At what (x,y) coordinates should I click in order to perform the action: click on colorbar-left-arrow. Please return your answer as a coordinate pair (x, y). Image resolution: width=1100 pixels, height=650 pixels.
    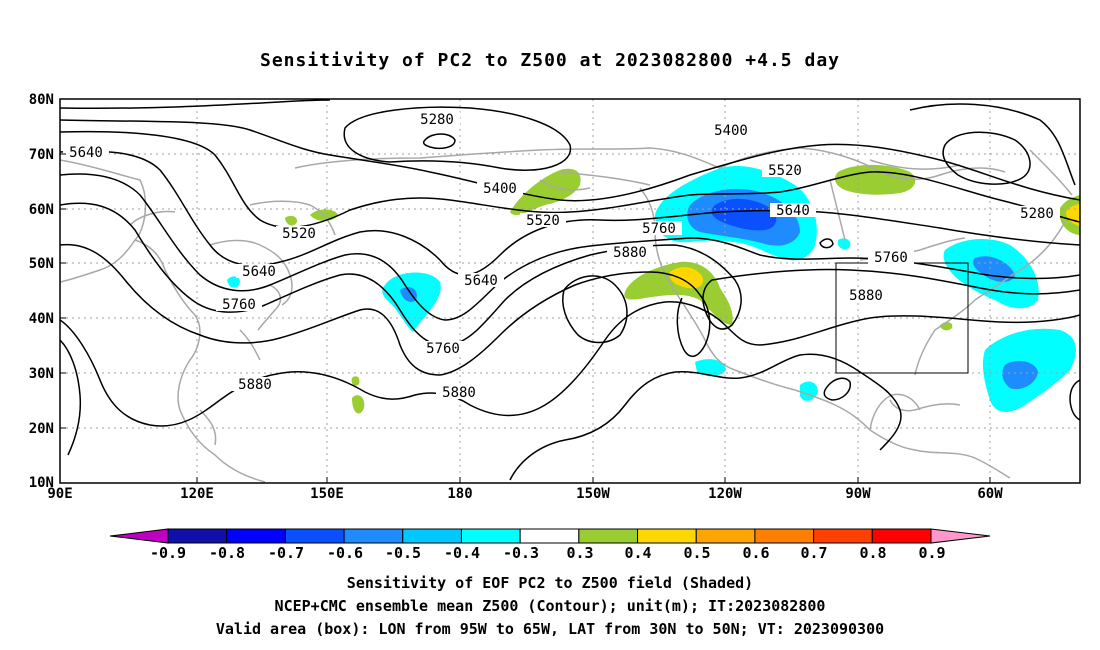
    Looking at the image, I should click on (139, 536).